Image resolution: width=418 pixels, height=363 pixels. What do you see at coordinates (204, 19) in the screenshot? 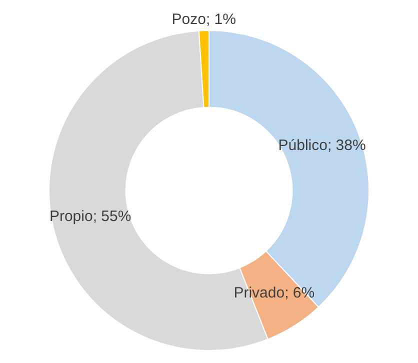
I see `slice-label: Pozo; 1%` at bounding box center [204, 19].